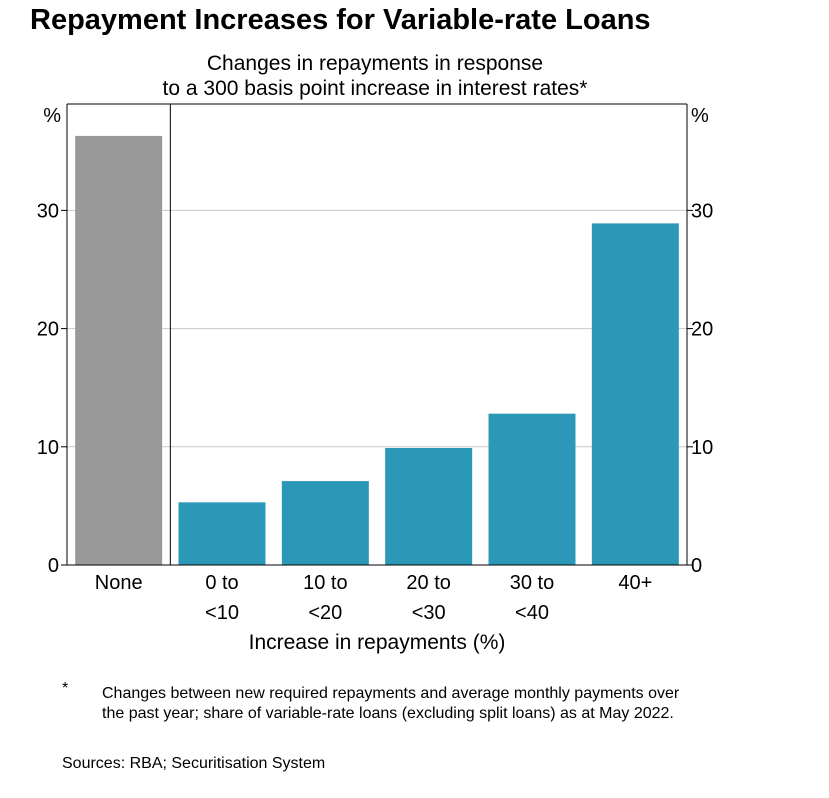  I want to click on chart-subtitle-line-1: Changes in repayments in response, so click(375, 63).